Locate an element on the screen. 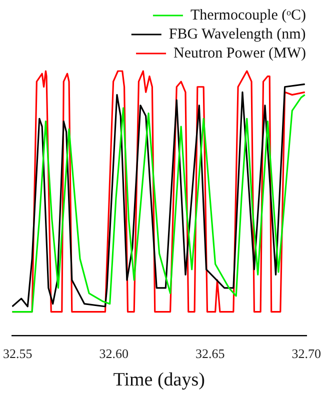  x-axis-title: Time (days) is located at coordinates (159, 380).